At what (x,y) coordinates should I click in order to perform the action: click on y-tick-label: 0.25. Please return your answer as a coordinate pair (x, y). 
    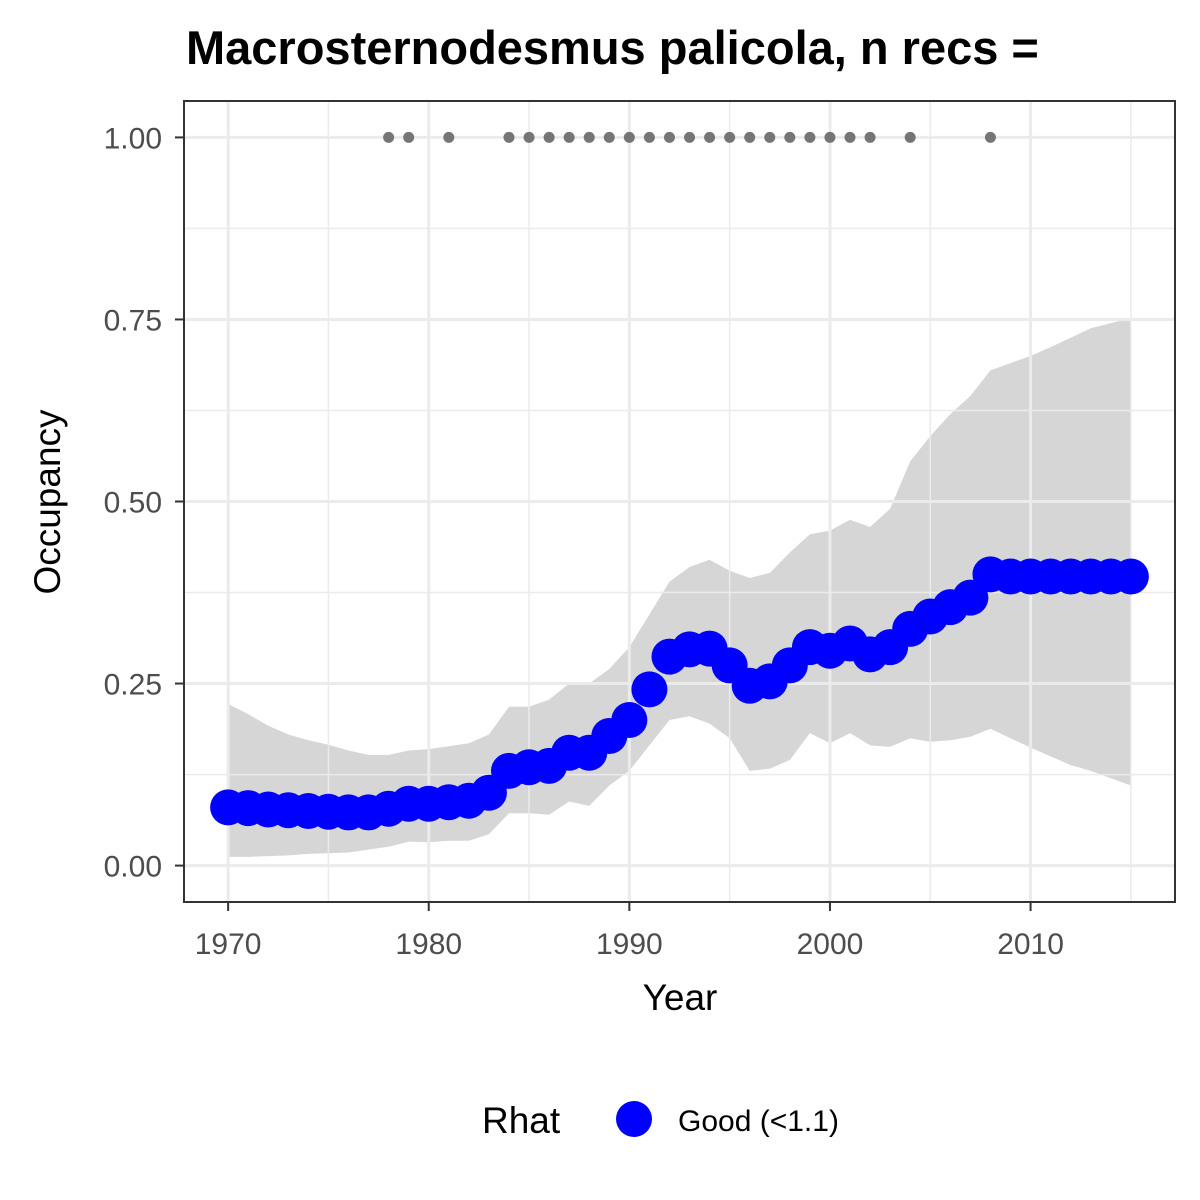
    Looking at the image, I should click on (133, 685).